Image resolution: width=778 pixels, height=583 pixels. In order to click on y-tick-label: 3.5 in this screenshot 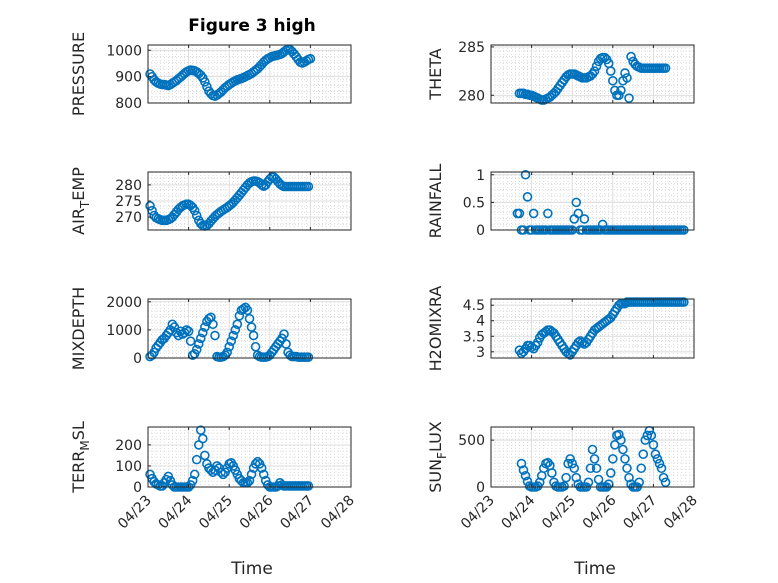, I will do `click(474, 337)`.